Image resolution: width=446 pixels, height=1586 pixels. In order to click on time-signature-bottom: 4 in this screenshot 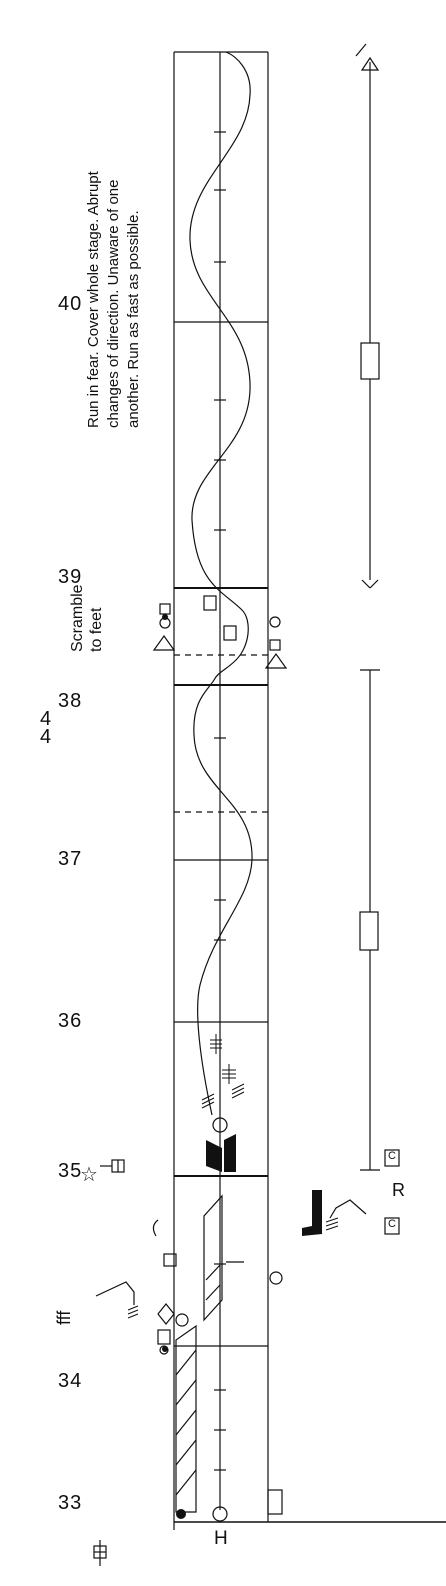, I will do `click(46, 737)`.